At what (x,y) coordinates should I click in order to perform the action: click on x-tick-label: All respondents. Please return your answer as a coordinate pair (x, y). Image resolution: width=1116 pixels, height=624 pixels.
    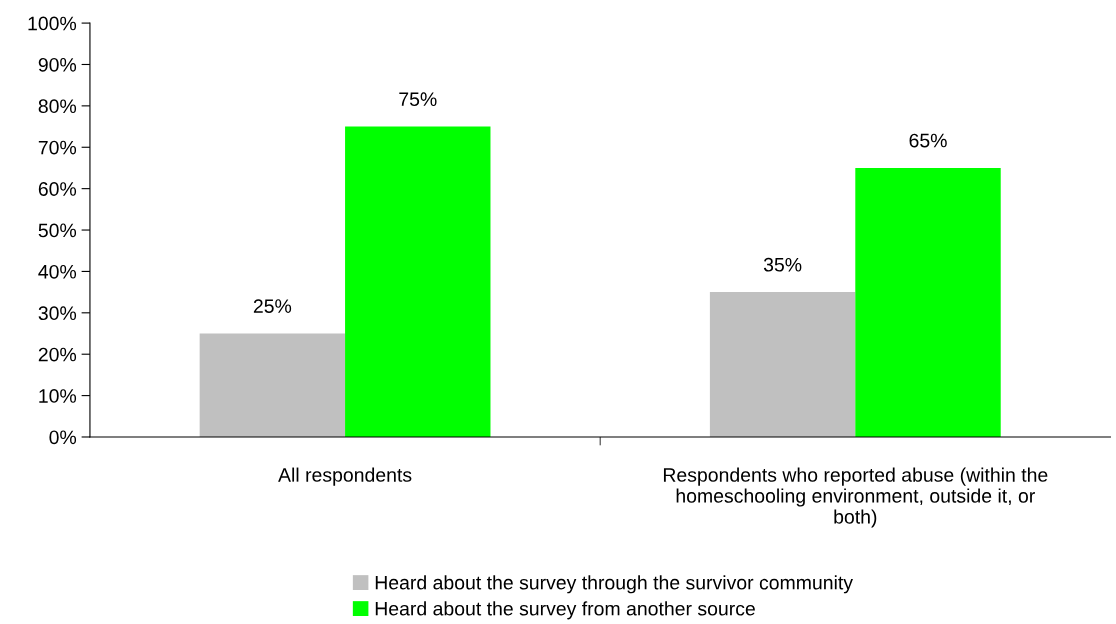
    Looking at the image, I should click on (345, 476).